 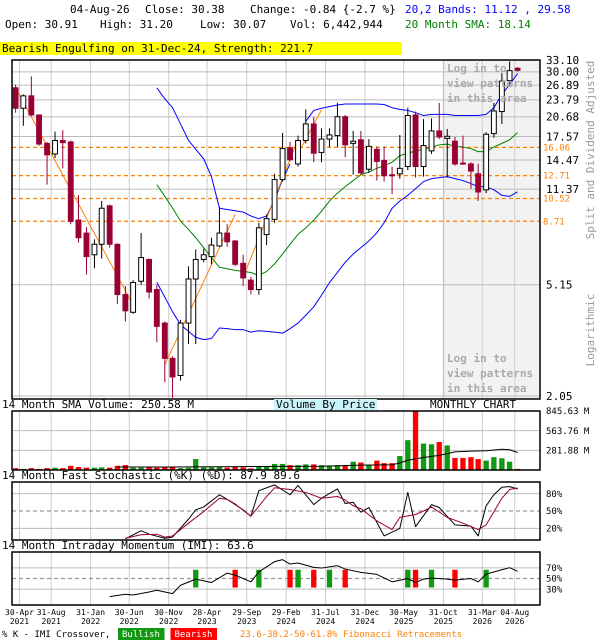 I want to click on x-tick-label: 30-Nov 2022, so click(x=169, y=617).